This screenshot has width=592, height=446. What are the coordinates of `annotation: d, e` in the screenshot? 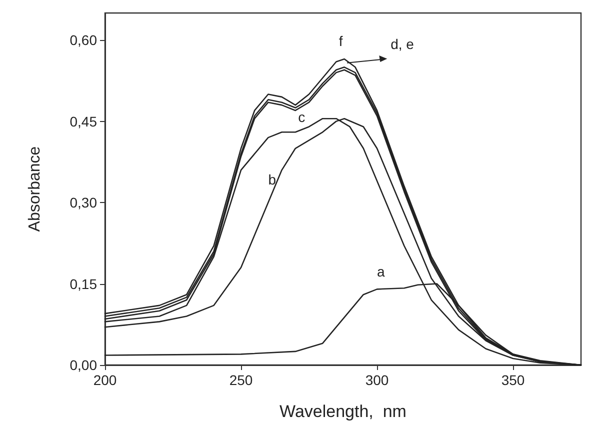 It's located at (402, 44).